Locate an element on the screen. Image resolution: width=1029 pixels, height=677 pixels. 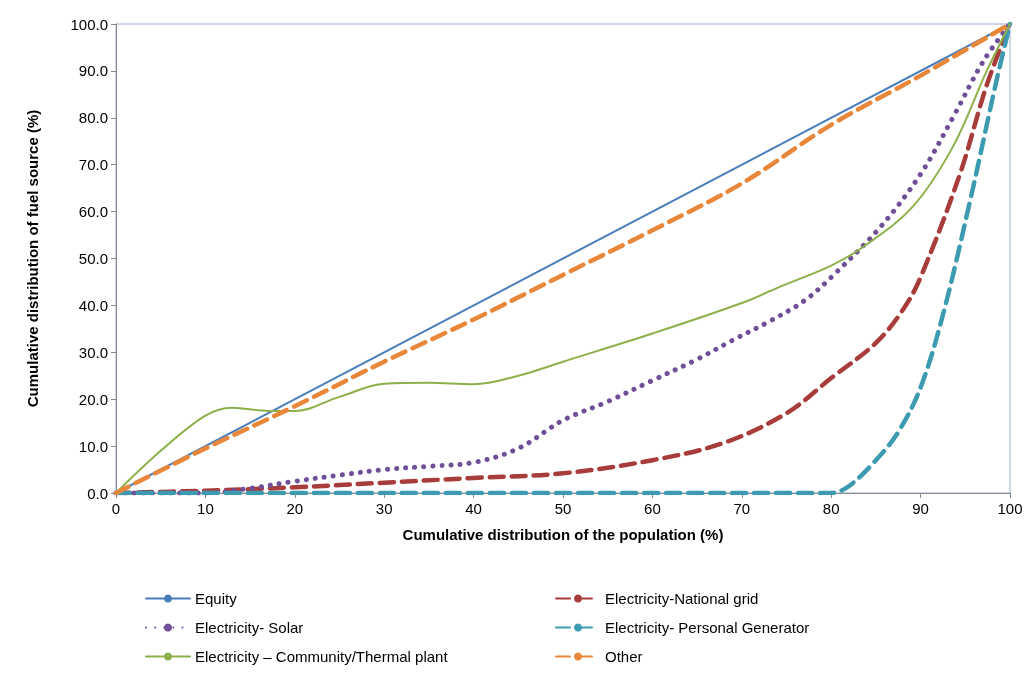
x-tick-label: 70 is located at coordinates (742, 508).